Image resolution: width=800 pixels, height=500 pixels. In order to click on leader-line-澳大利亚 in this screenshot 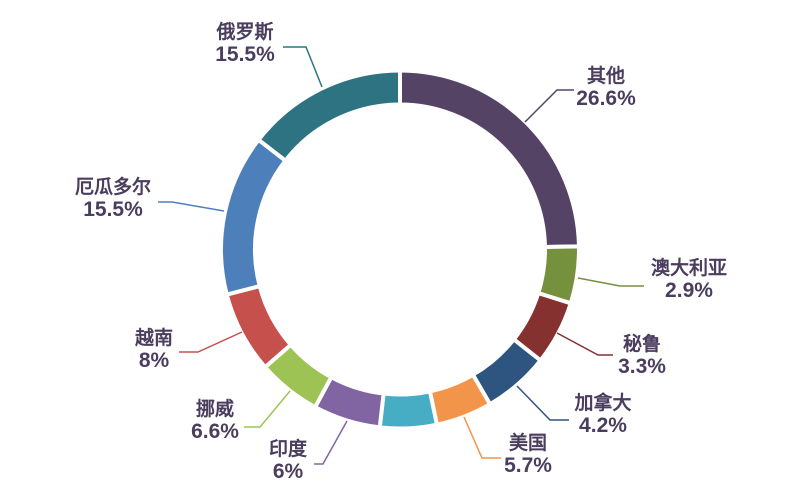, I will do `click(610, 282)`.